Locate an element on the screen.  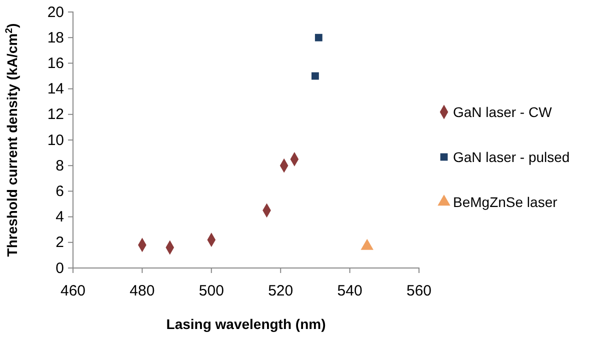
x-tick-label: 540 is located at coordinates (349, 291).